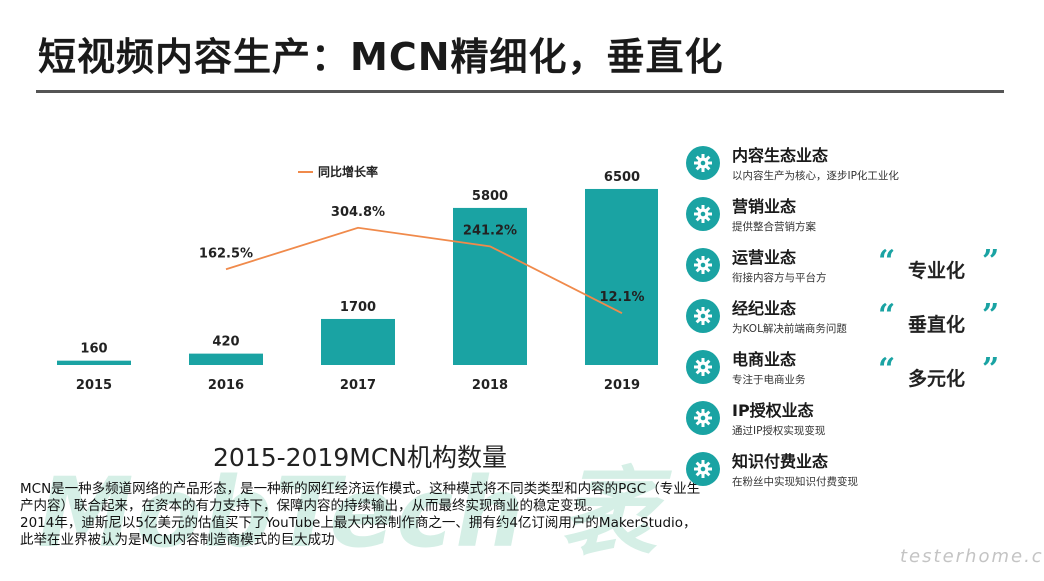  Describe the element at coordinates (348, 171) in the screenshot. I see `legend-label: 同比增长率` at that location.